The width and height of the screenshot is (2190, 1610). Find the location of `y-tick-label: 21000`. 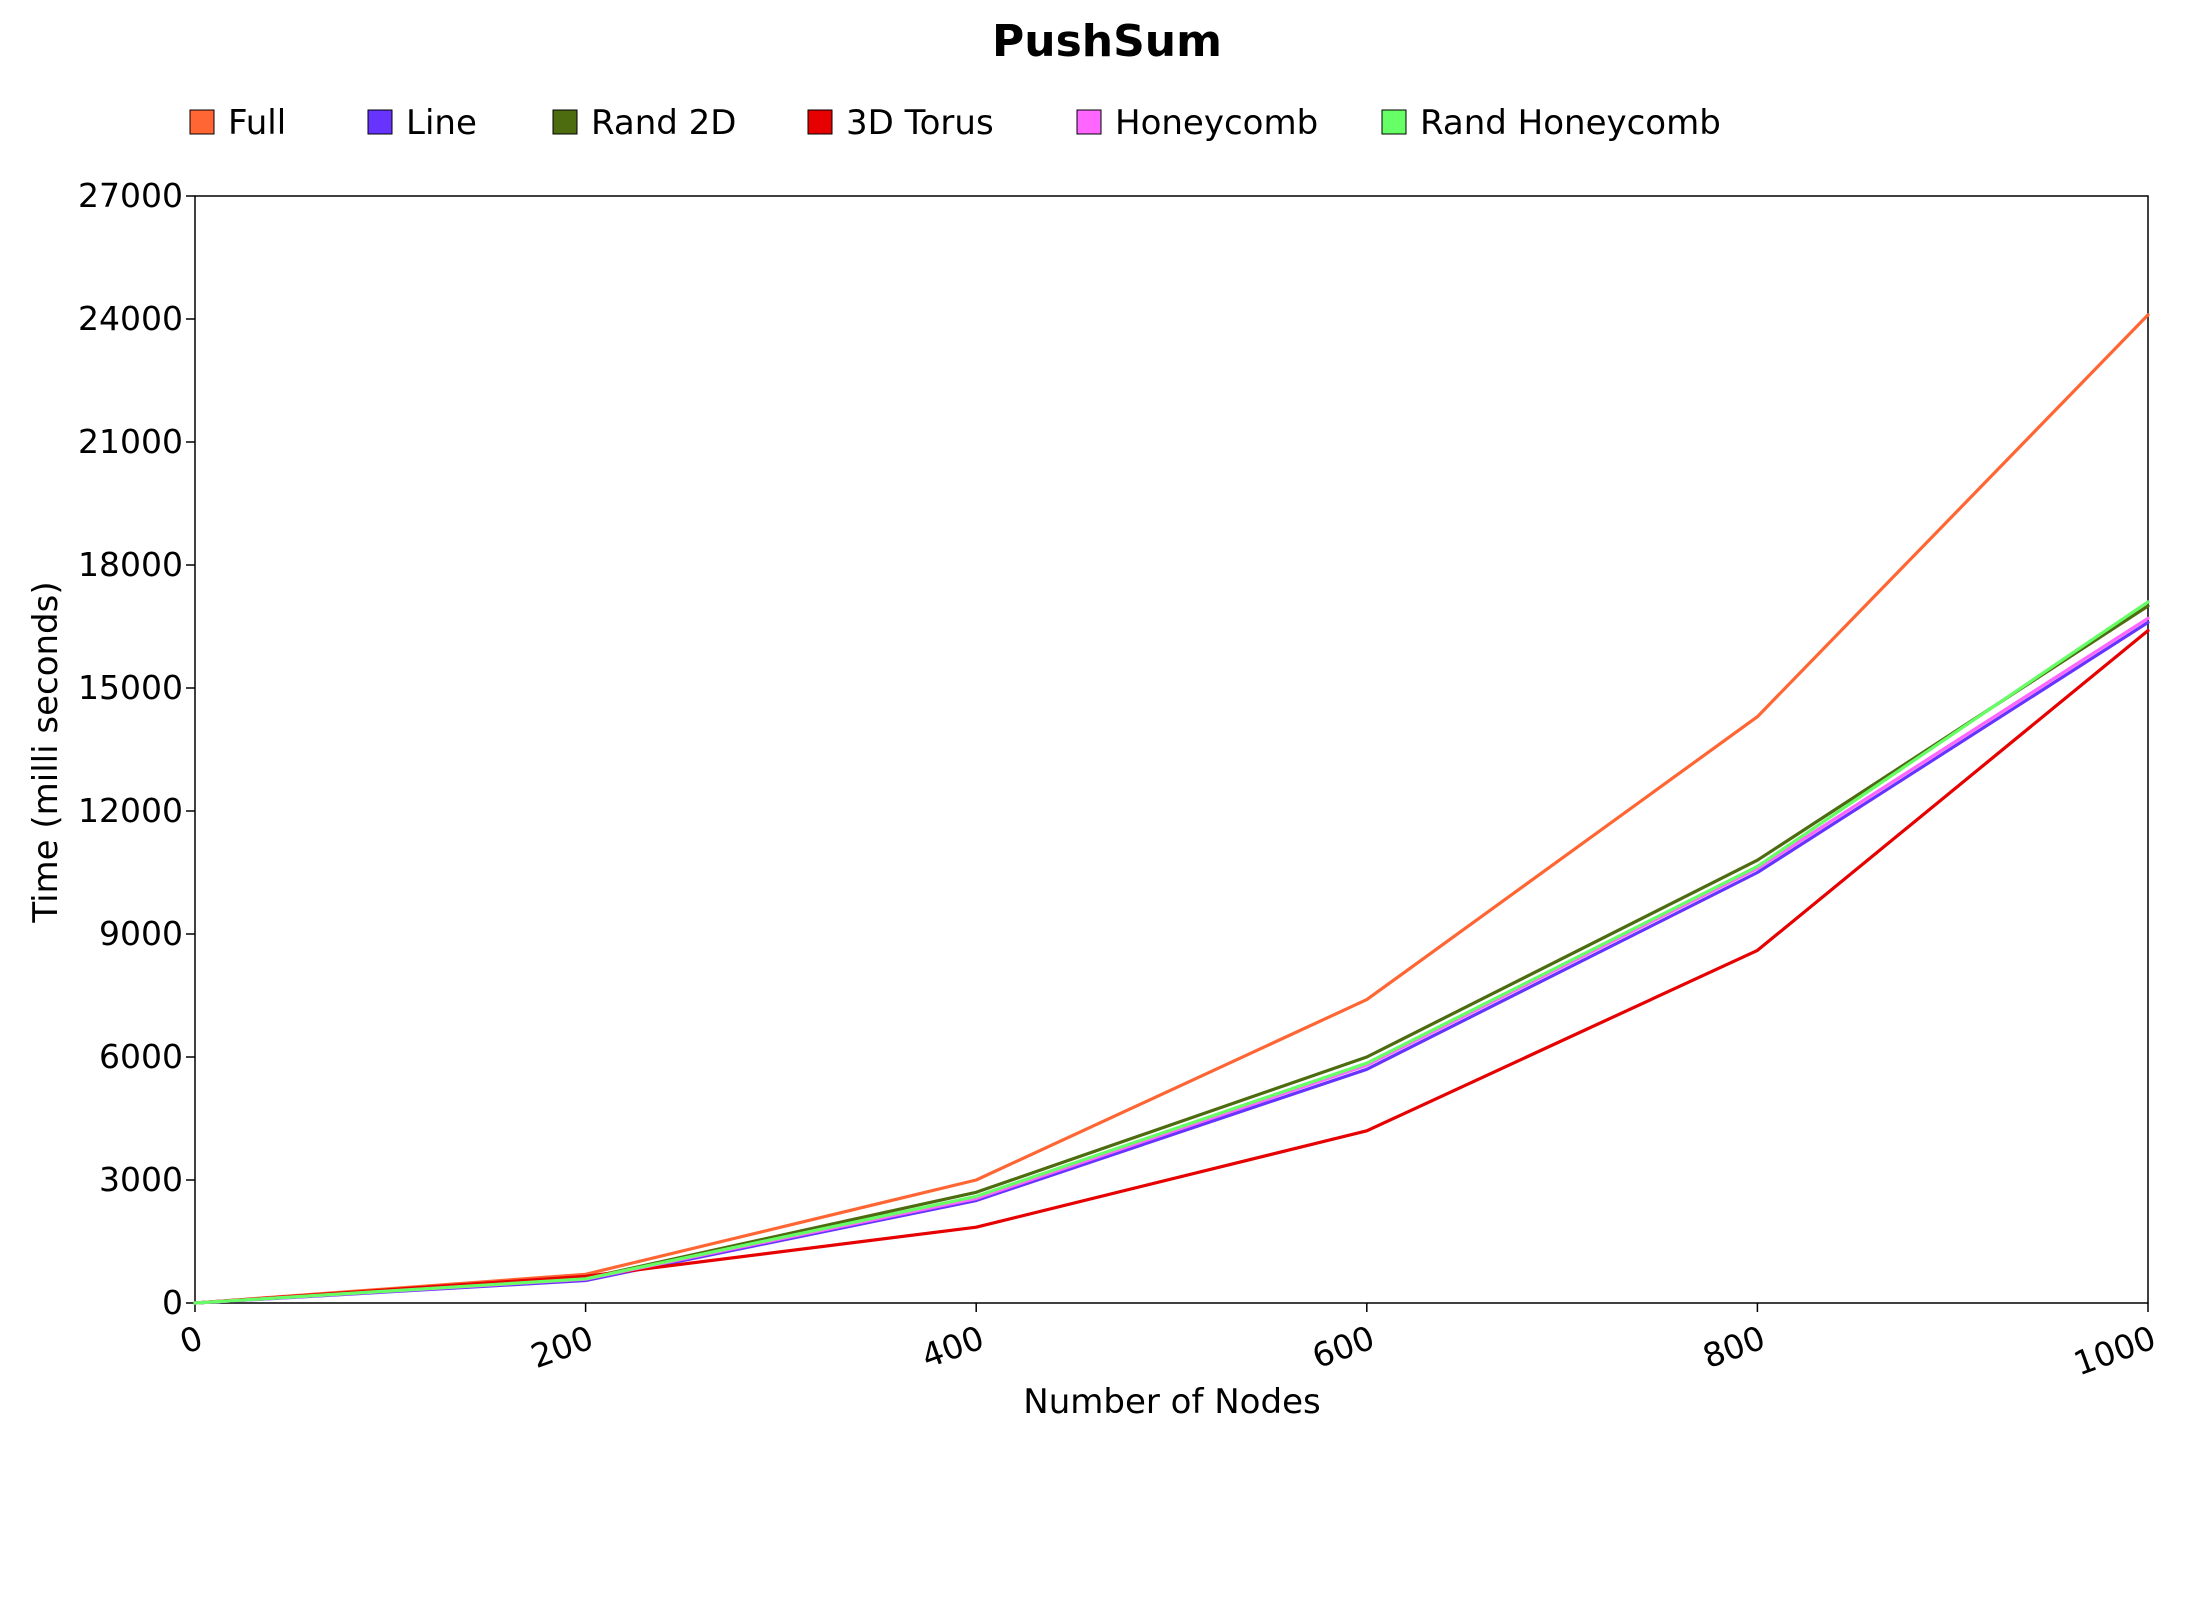

y-tick-label: 21000 is located at coordinates (130, 441).